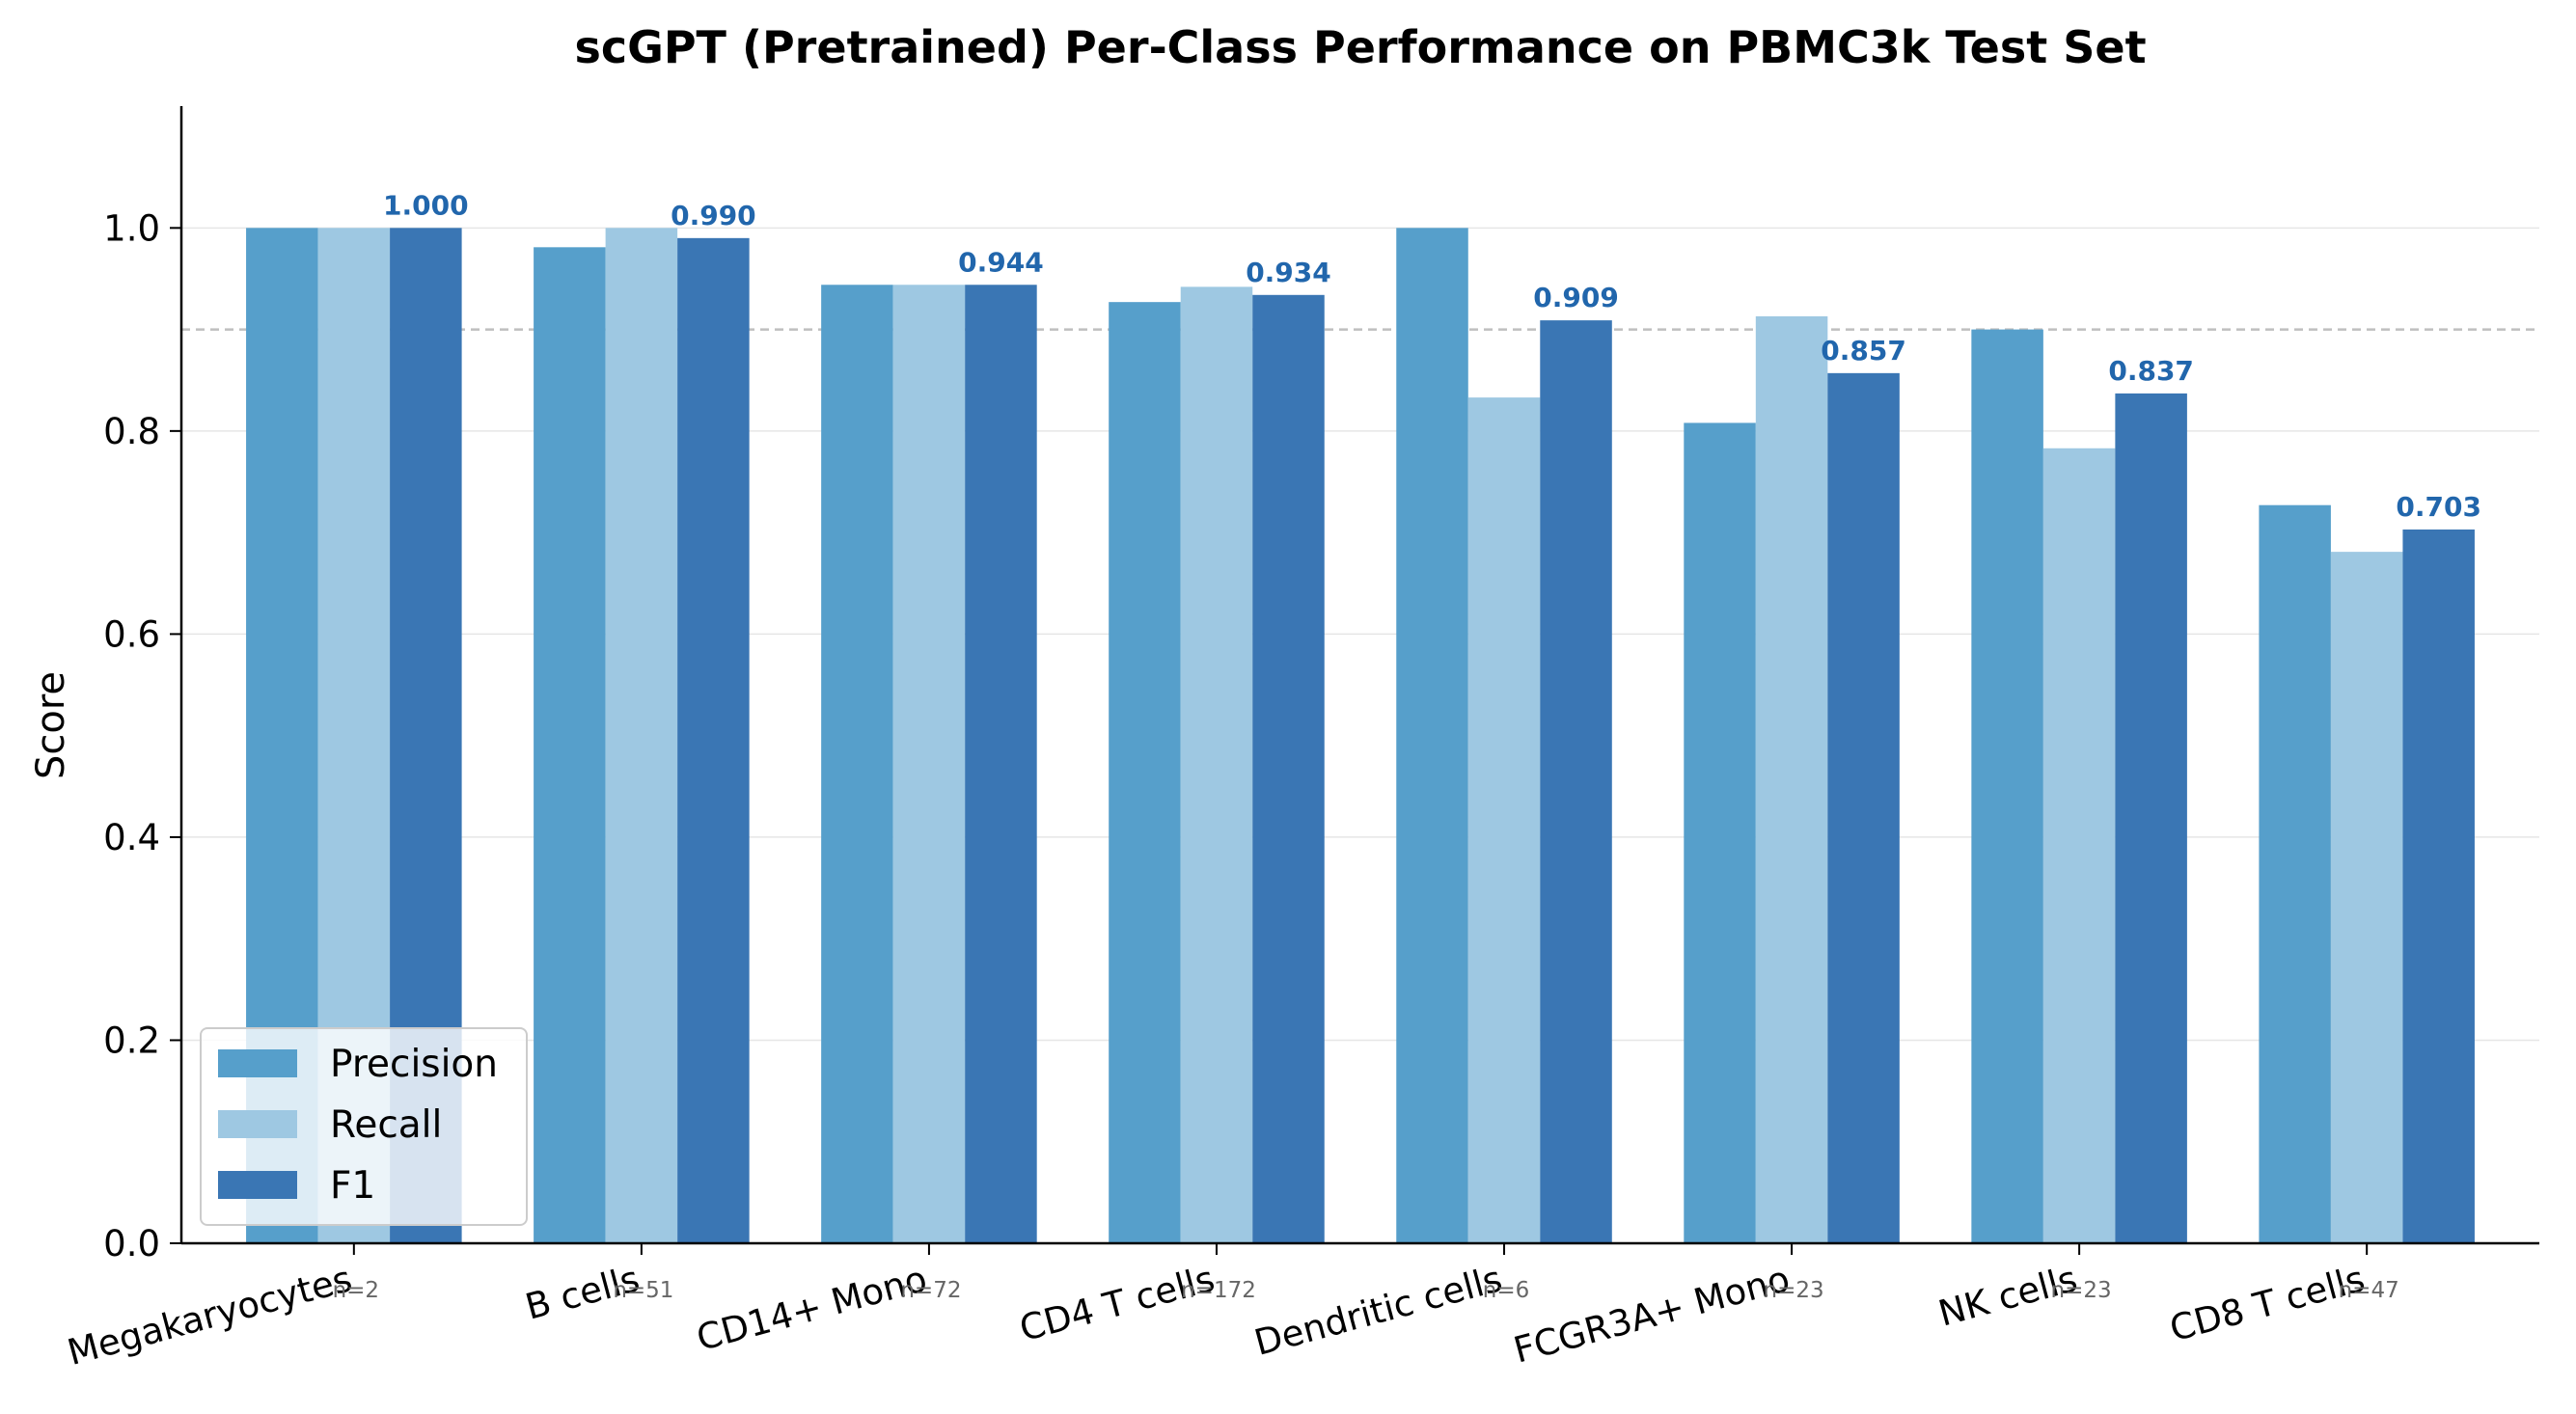 This screenshot has width=2576, height=1414. I want to click on f1-value-label: 0.703, so click(2438, 507).